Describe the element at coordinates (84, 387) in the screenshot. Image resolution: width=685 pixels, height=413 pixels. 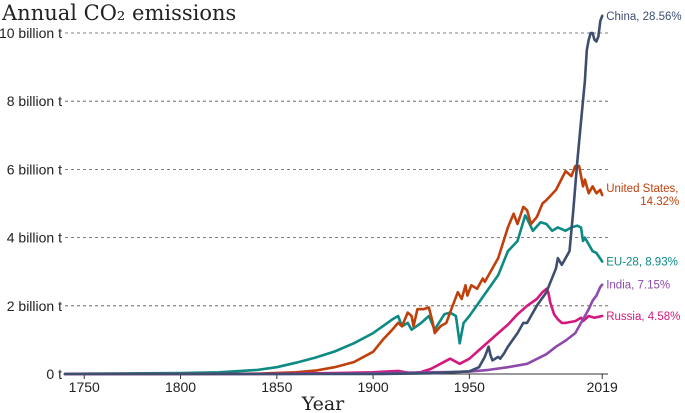
I see `x-tick-label: 1750` at that location.